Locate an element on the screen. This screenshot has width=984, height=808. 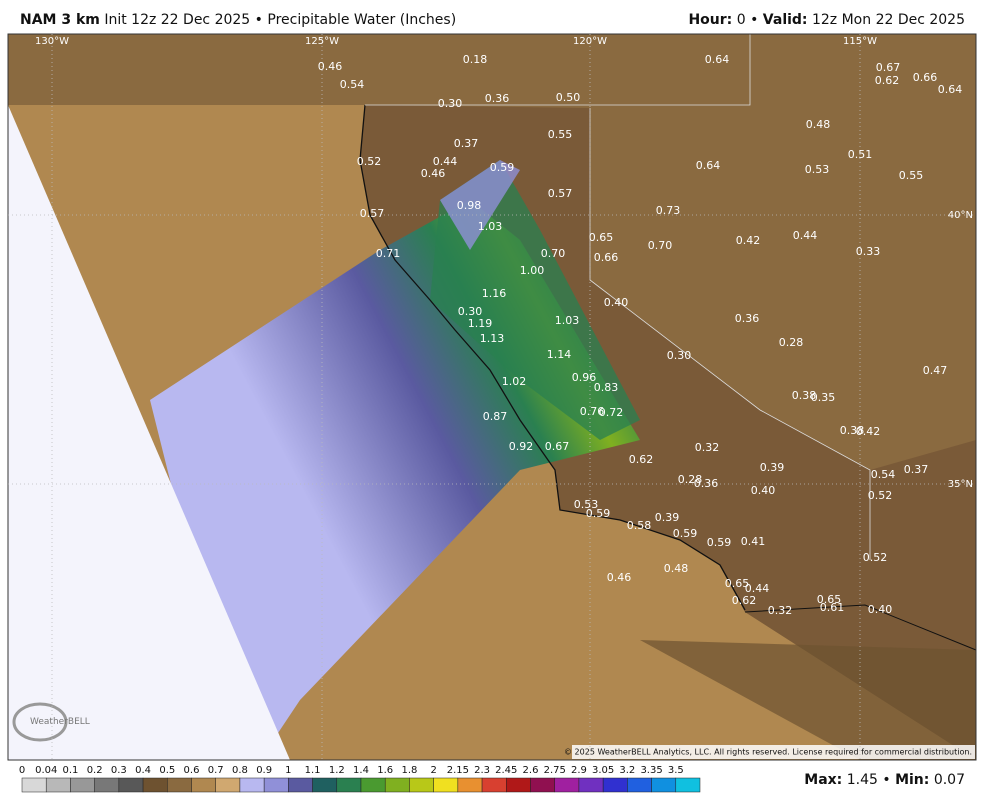
pw-value: 1.02 is located at coordinates (514, 381).